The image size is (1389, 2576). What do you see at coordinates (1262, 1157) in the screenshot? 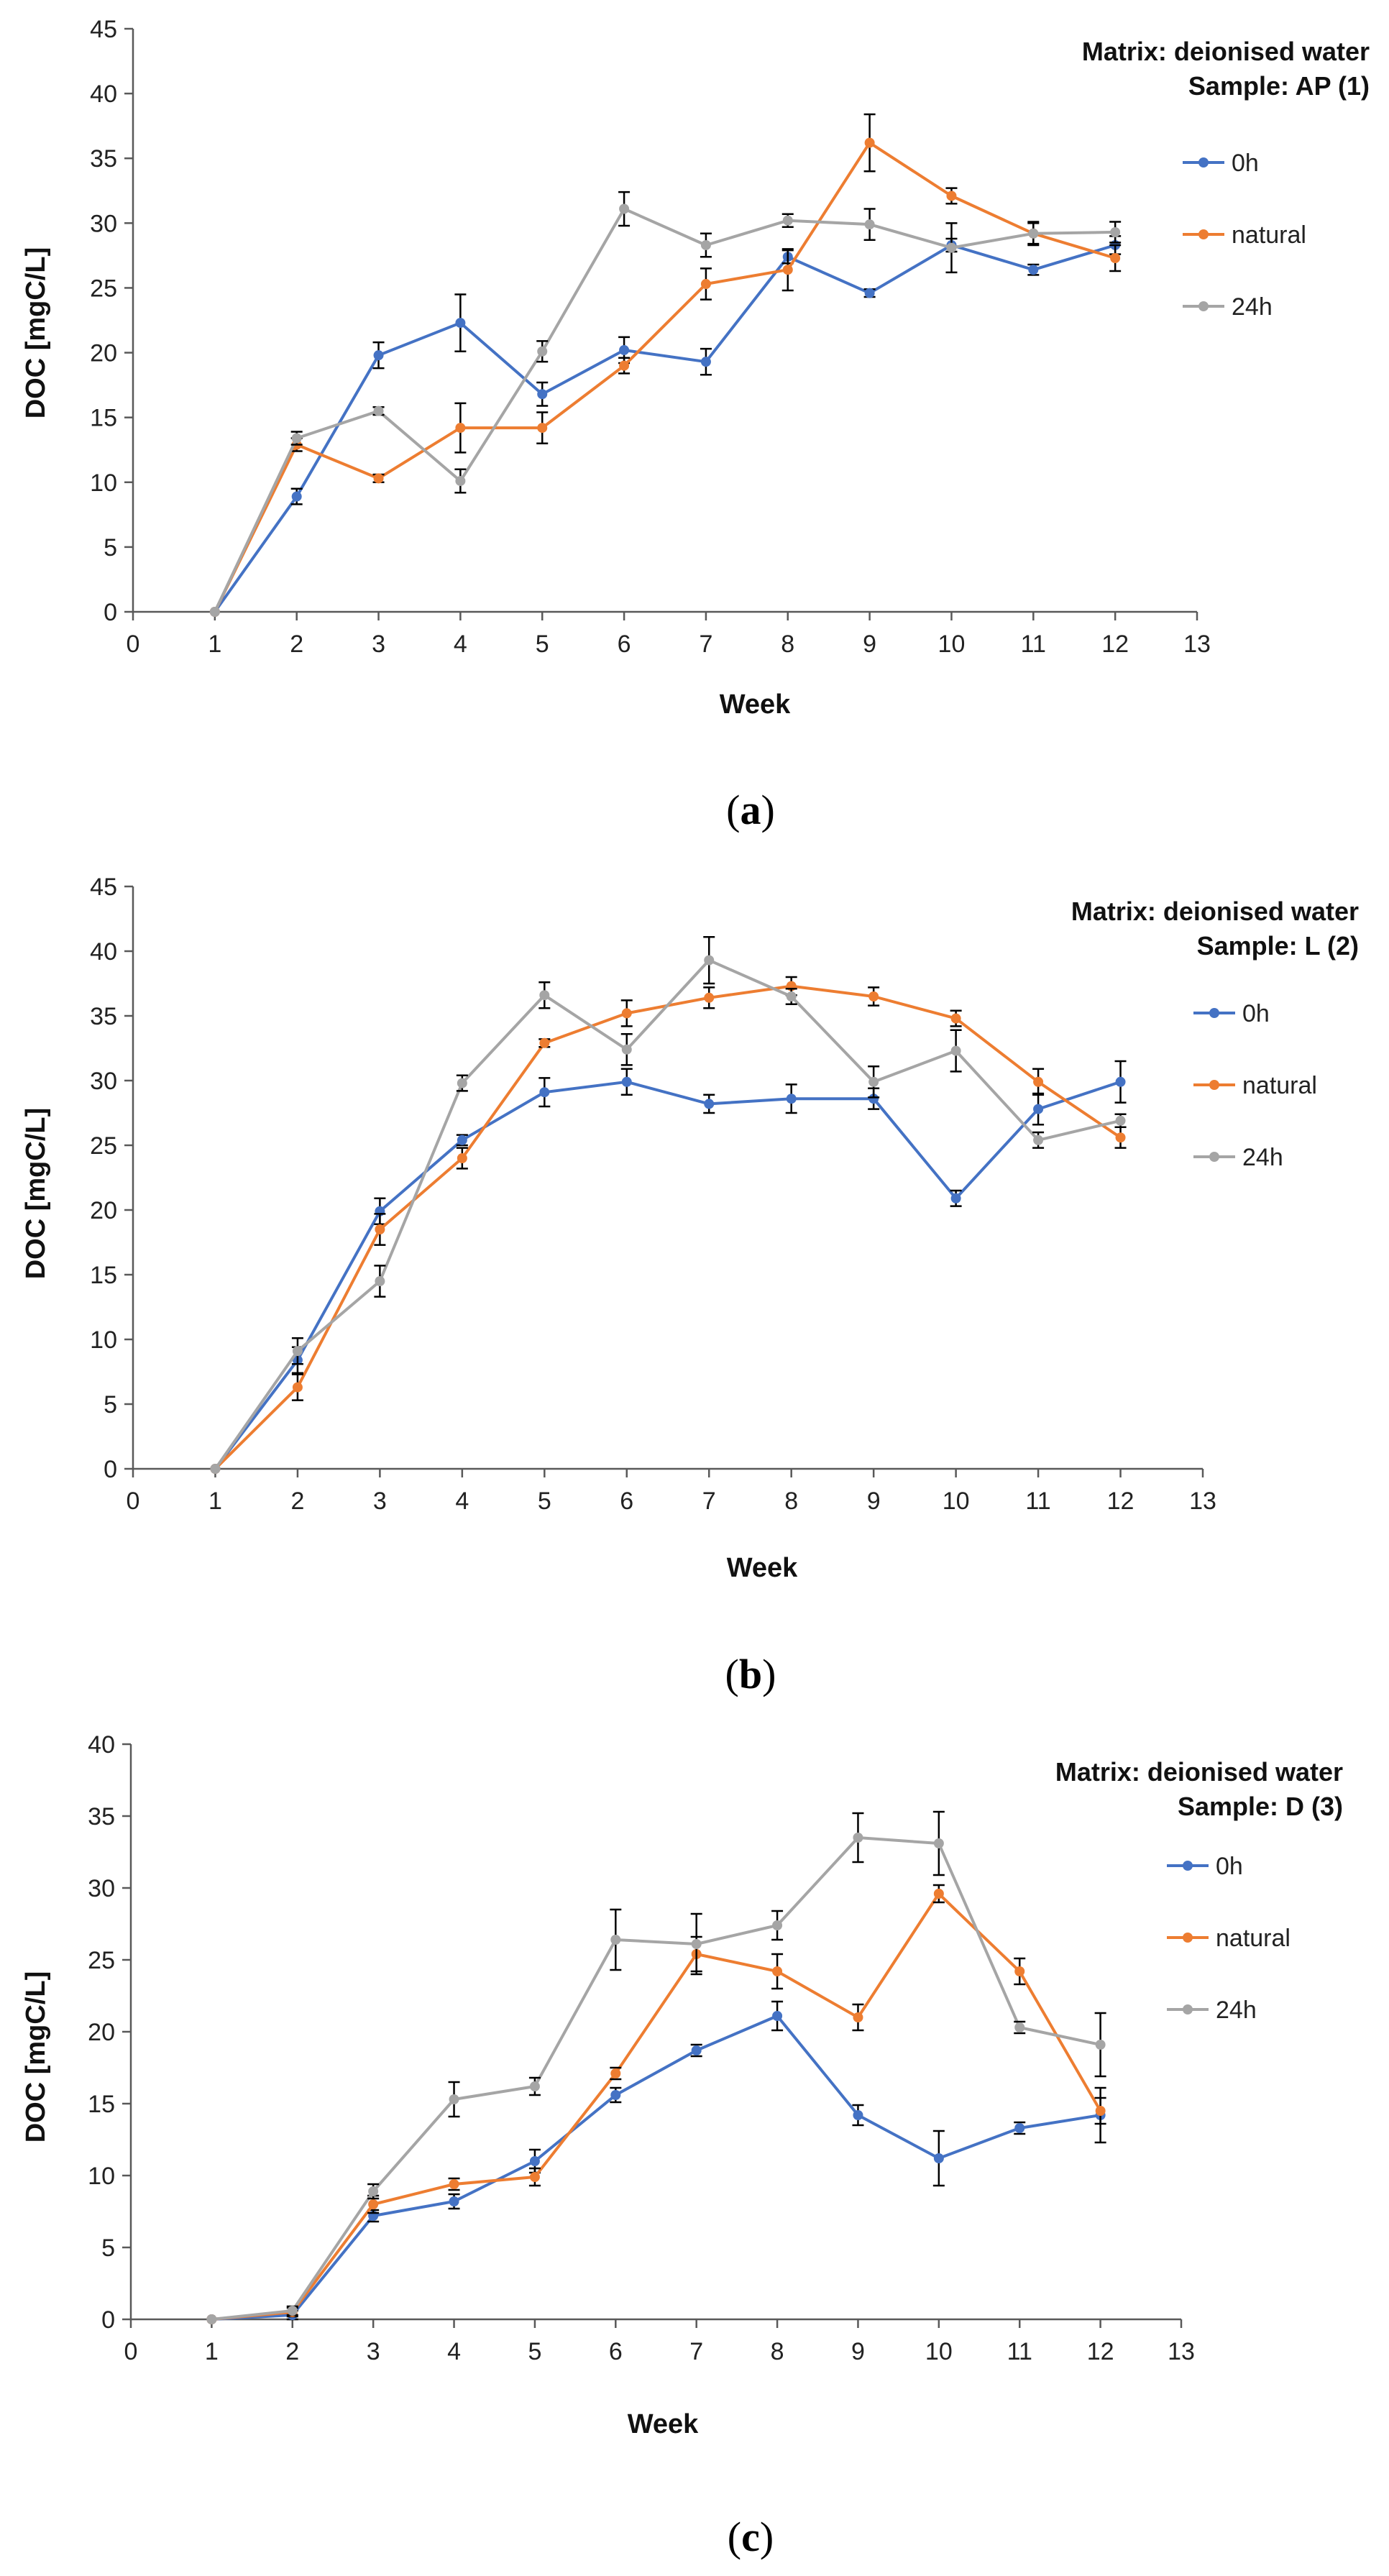
I see `legend-label: 24h` at bounding box center [1262, 1157].